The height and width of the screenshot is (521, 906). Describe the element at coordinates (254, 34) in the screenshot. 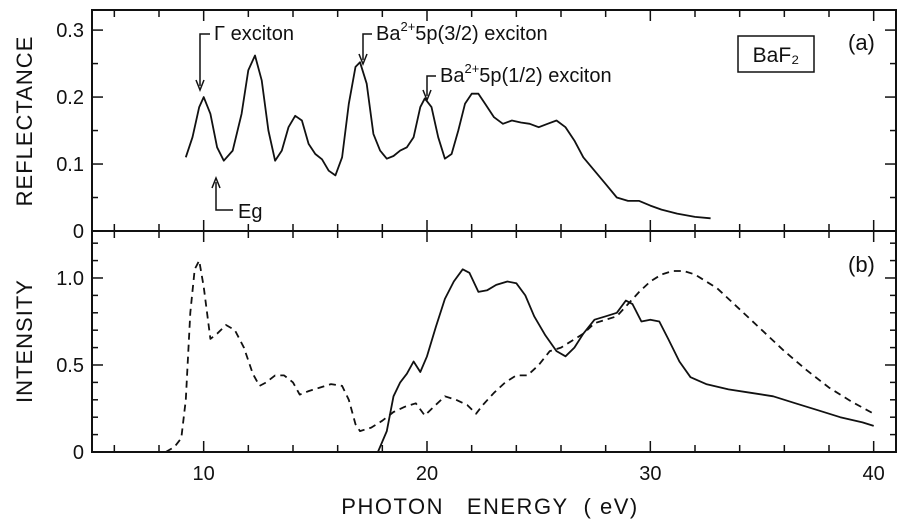

I see `annotation-gamma-exciton: Γ exciton` at that location.